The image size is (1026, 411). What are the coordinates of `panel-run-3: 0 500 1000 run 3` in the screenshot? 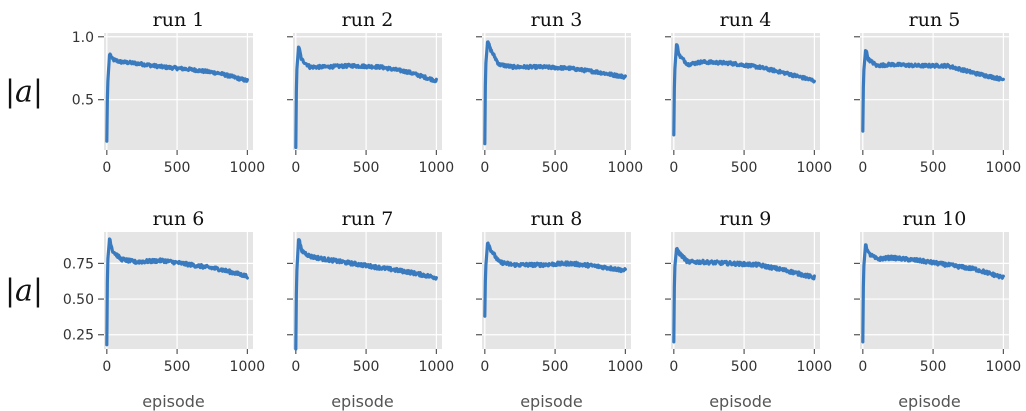 It's located at (559, 92).